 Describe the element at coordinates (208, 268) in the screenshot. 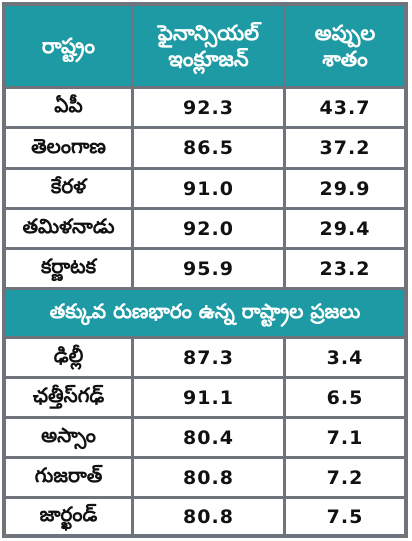

I see `inclusion-value: 95.9` at that location.